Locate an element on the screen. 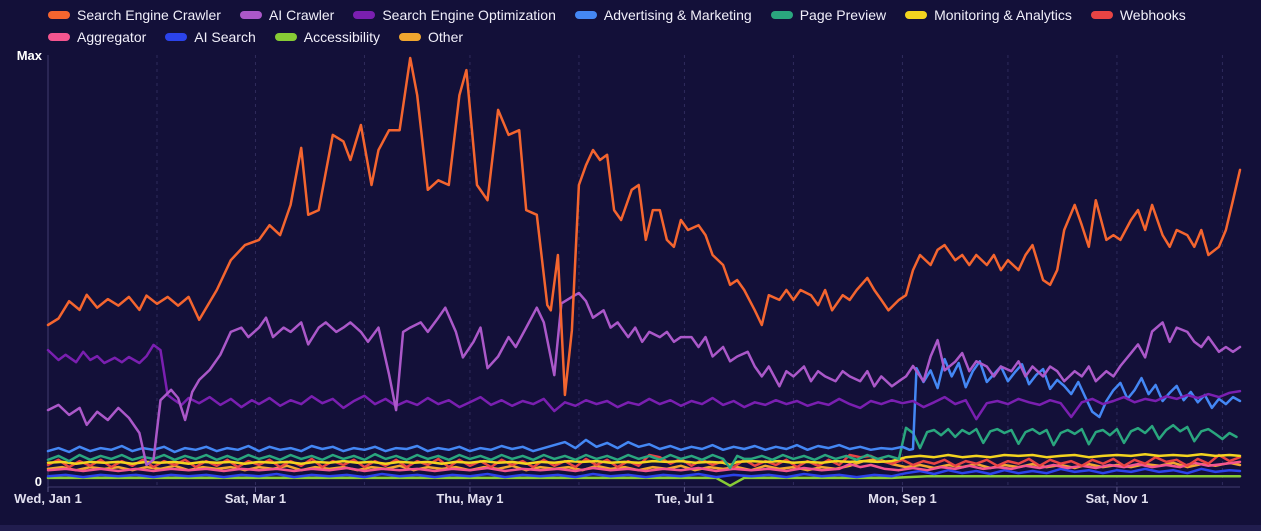 This screenshot has width=1261, height=531. x-tick-label: Mon, Sep 1 is located at coordinates (902, 498).